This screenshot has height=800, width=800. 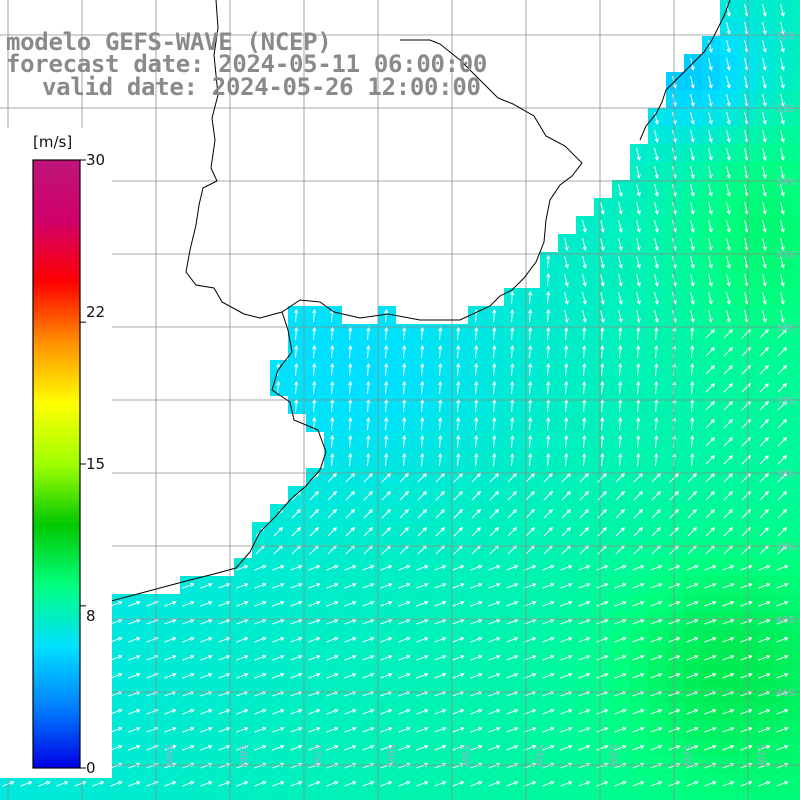 What do you see at coordinates (56, 453) in the screenshot?
I see `colorbar` at bounding box center [56, 453].